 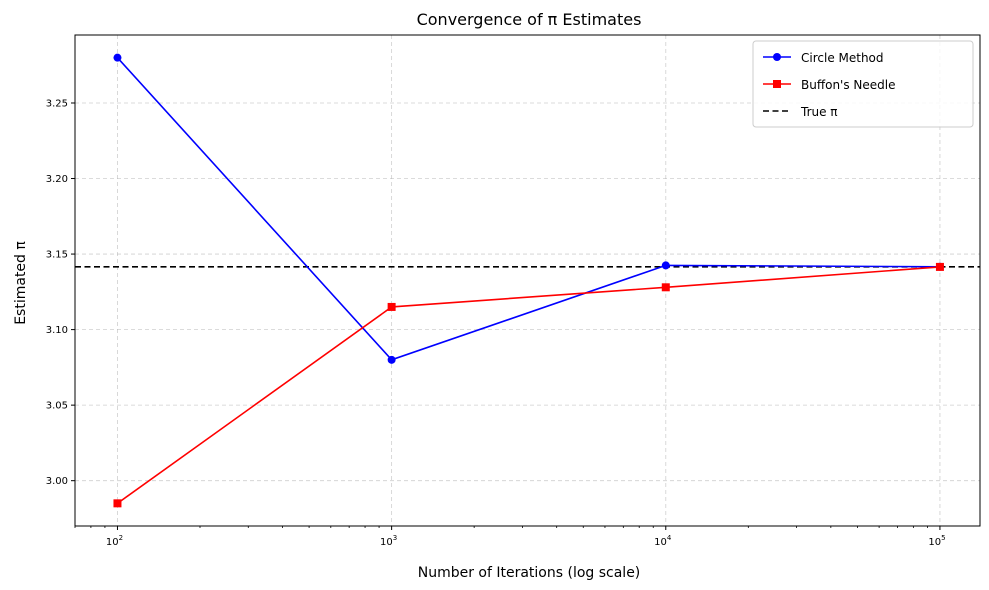 I want to click on legend-label: Circle Method, so click(x=842, y=58).